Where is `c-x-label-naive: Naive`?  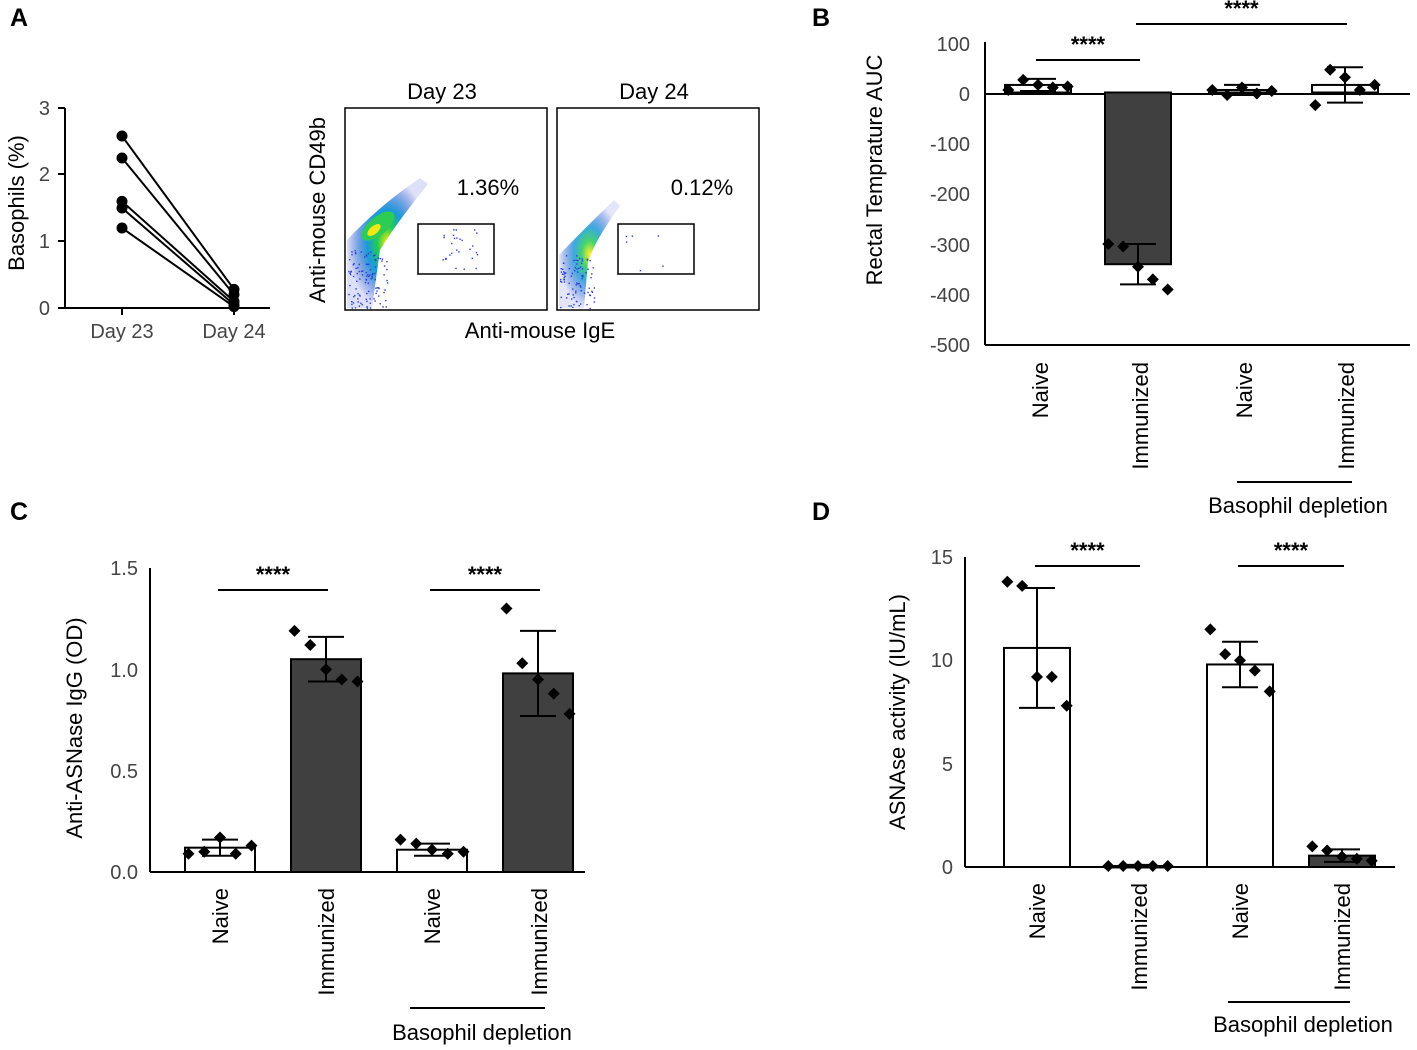 c-x-label-naive: Naive is located at coordinates (220, 916).